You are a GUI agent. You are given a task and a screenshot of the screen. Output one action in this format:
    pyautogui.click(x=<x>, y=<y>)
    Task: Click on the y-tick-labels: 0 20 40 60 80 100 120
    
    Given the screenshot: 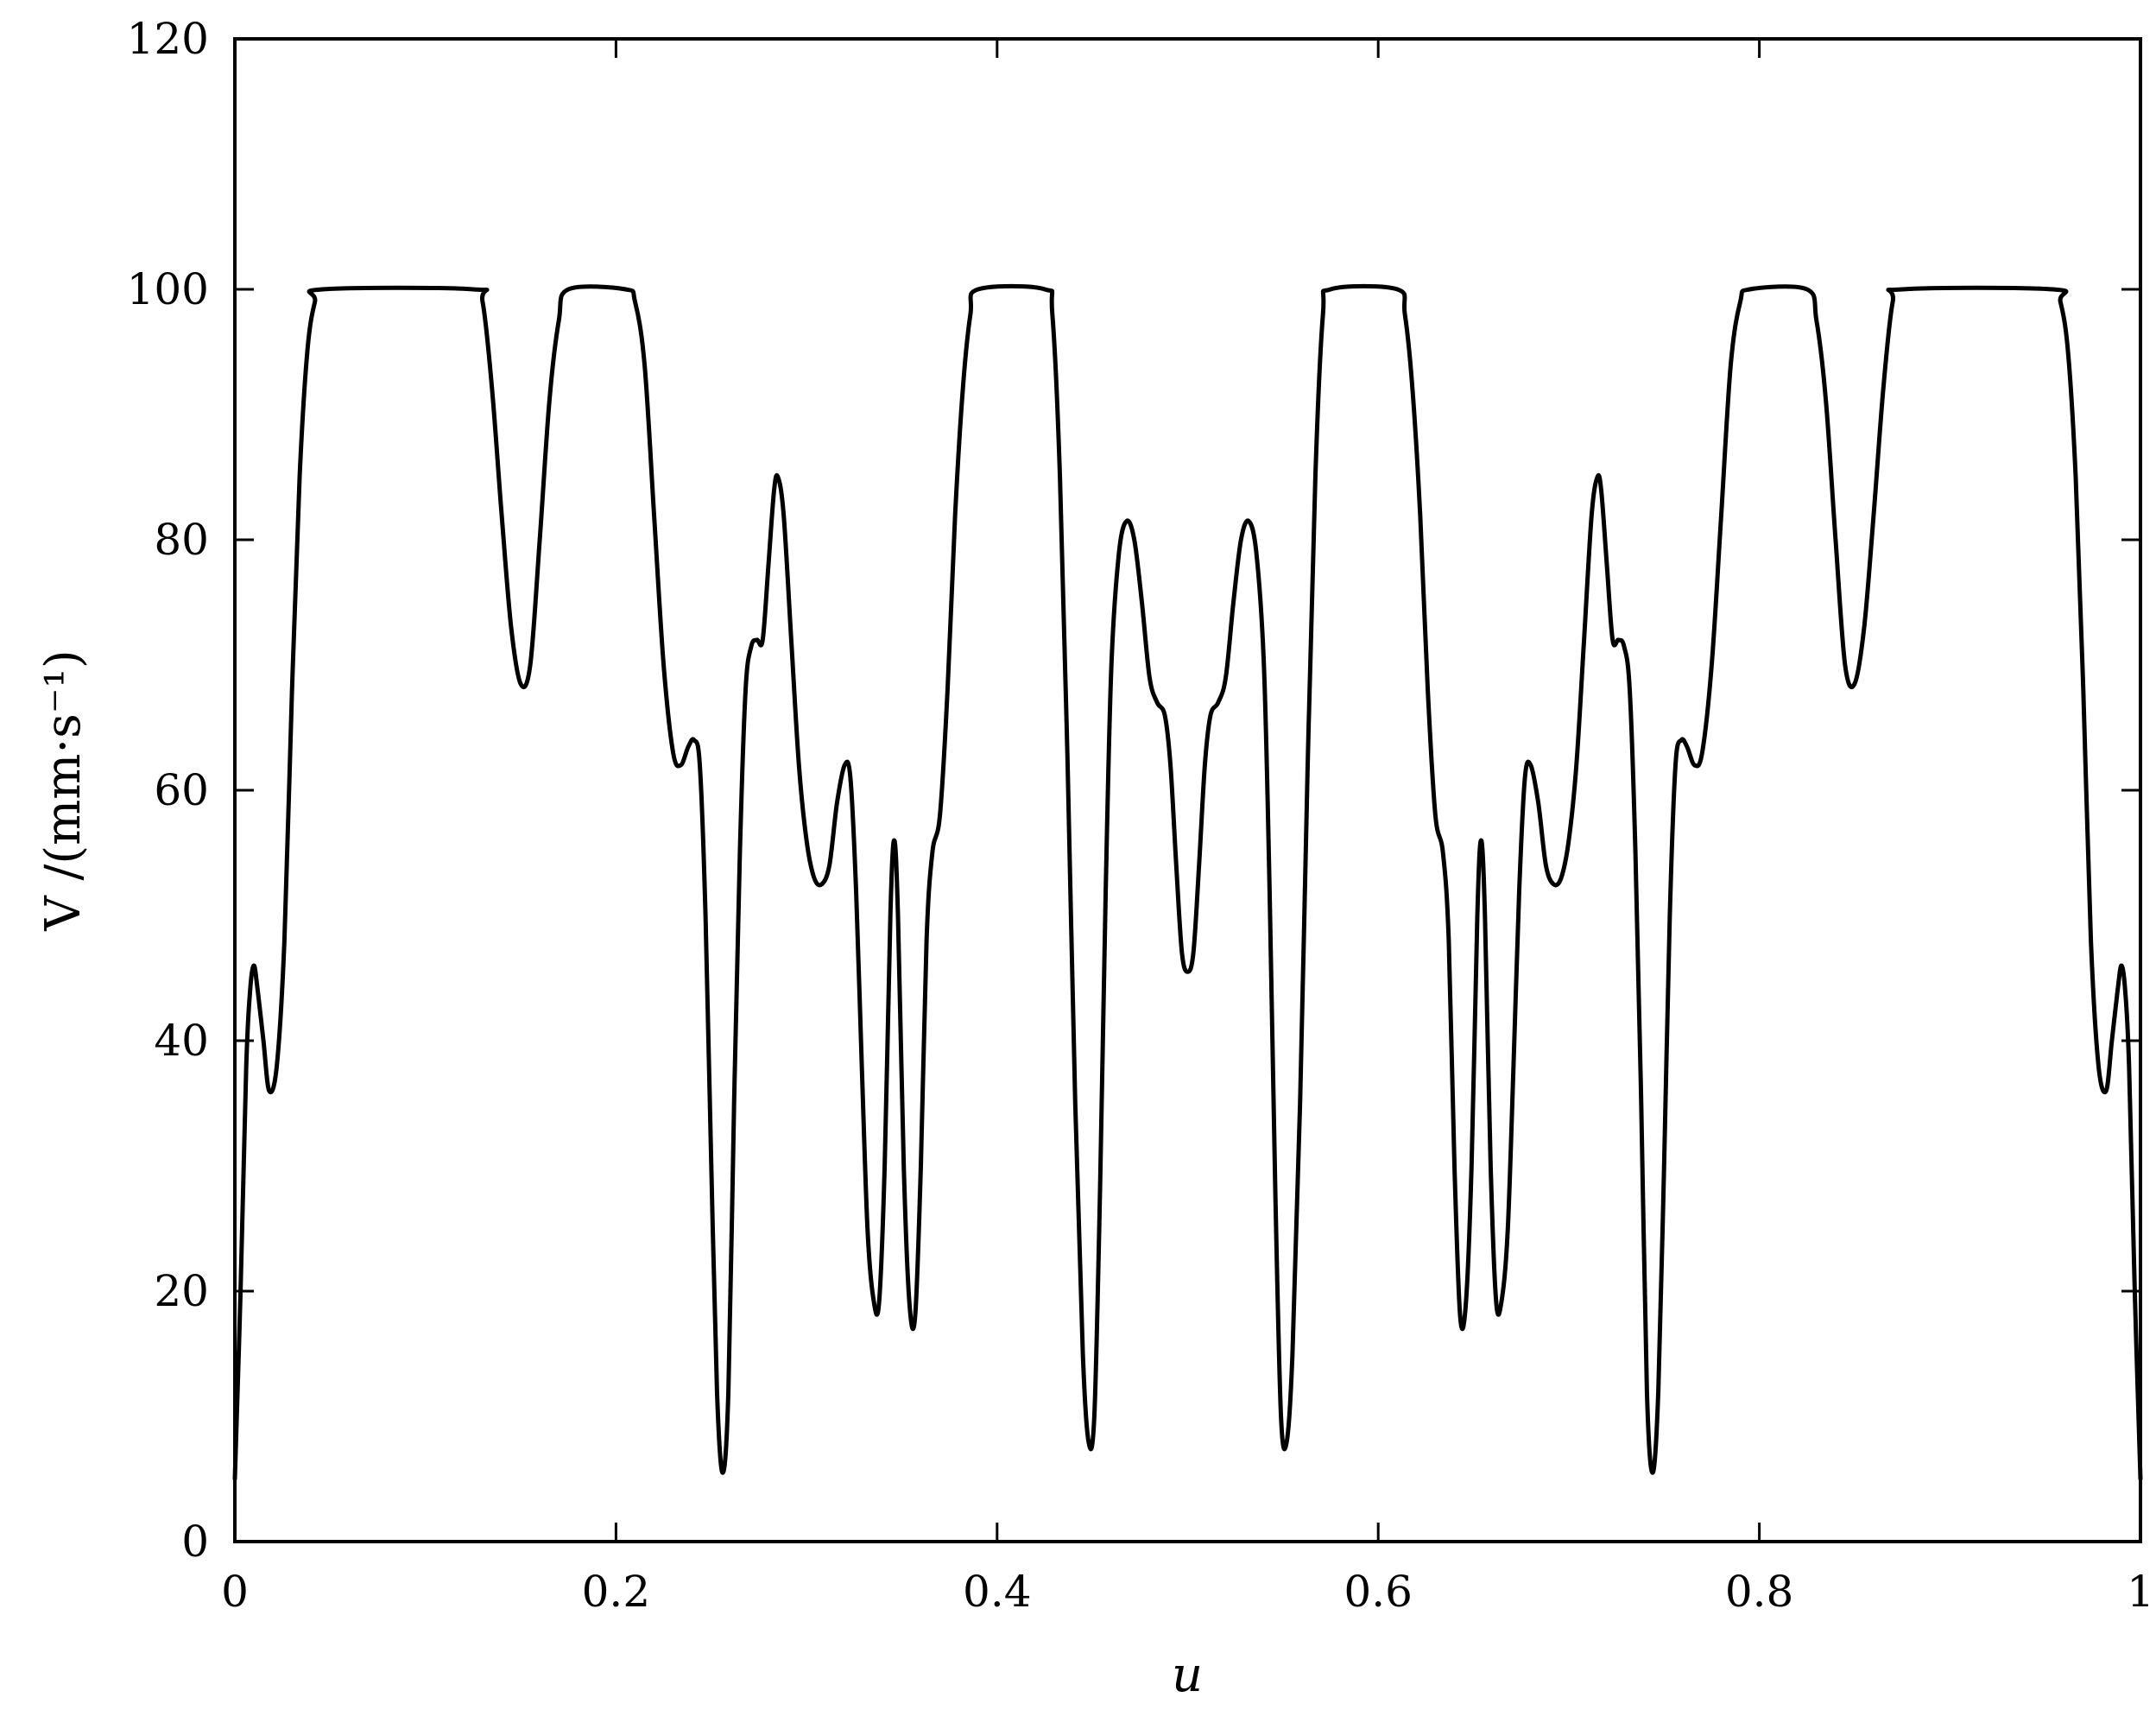 What is the action you would take?
    pyautogui.click(x=168, y=791)
    